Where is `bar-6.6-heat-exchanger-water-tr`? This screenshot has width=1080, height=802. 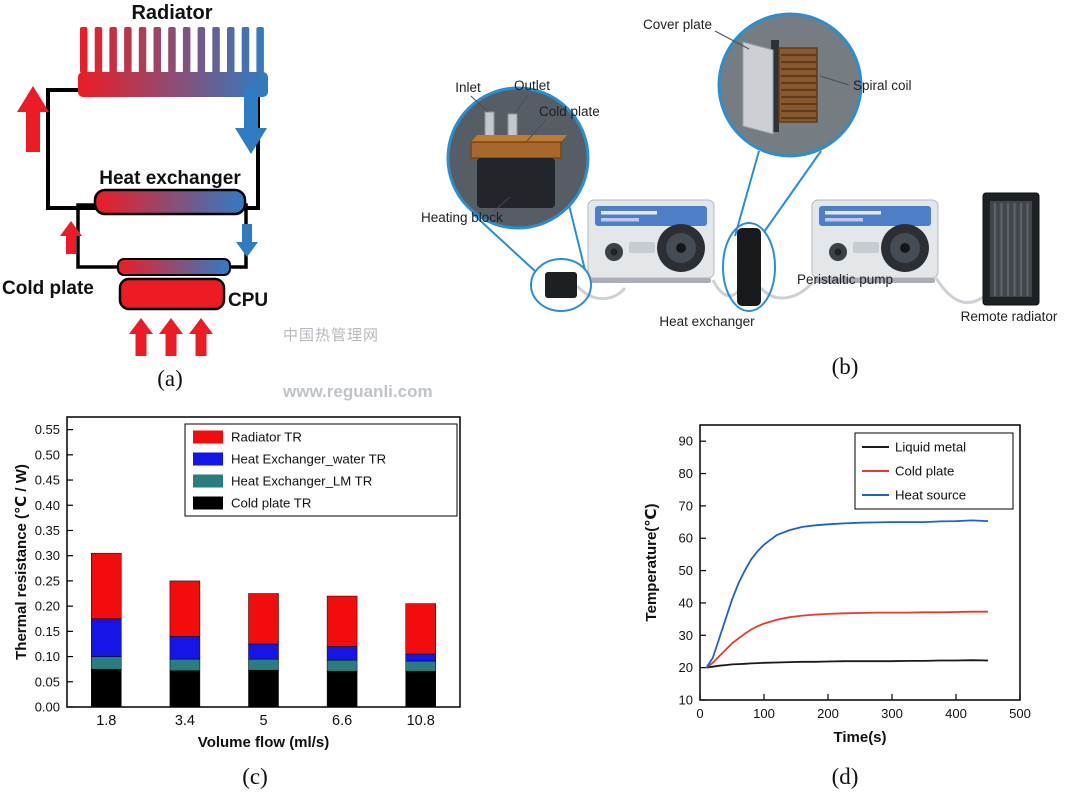
bar-6.6-heat-exchanger-water-tr is located at coordinates (342, 653).